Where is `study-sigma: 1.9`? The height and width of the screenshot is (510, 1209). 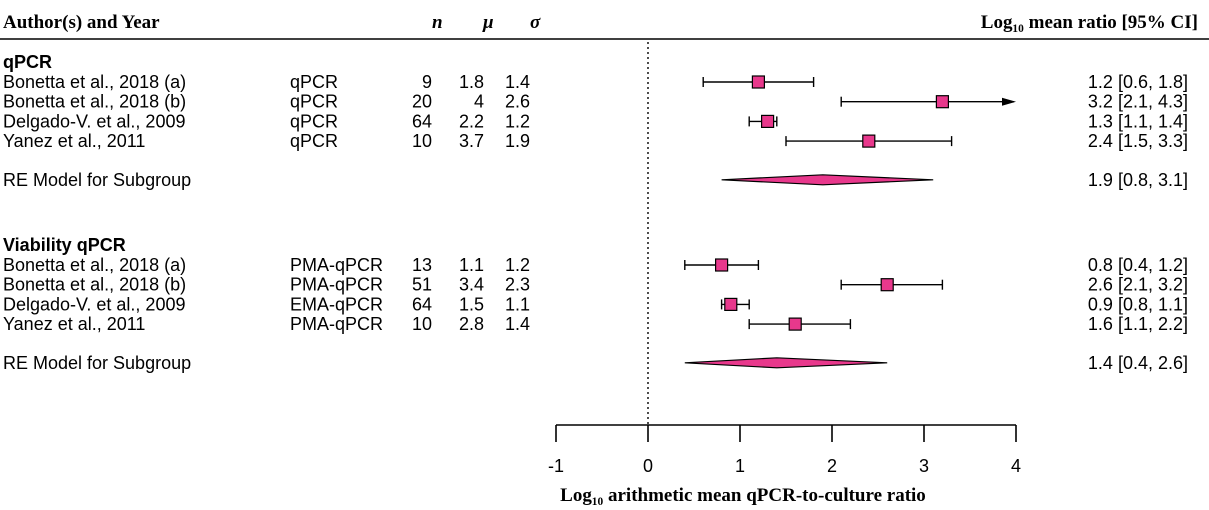
study-sigma: 1.9 is located at coordinates (517, 141).